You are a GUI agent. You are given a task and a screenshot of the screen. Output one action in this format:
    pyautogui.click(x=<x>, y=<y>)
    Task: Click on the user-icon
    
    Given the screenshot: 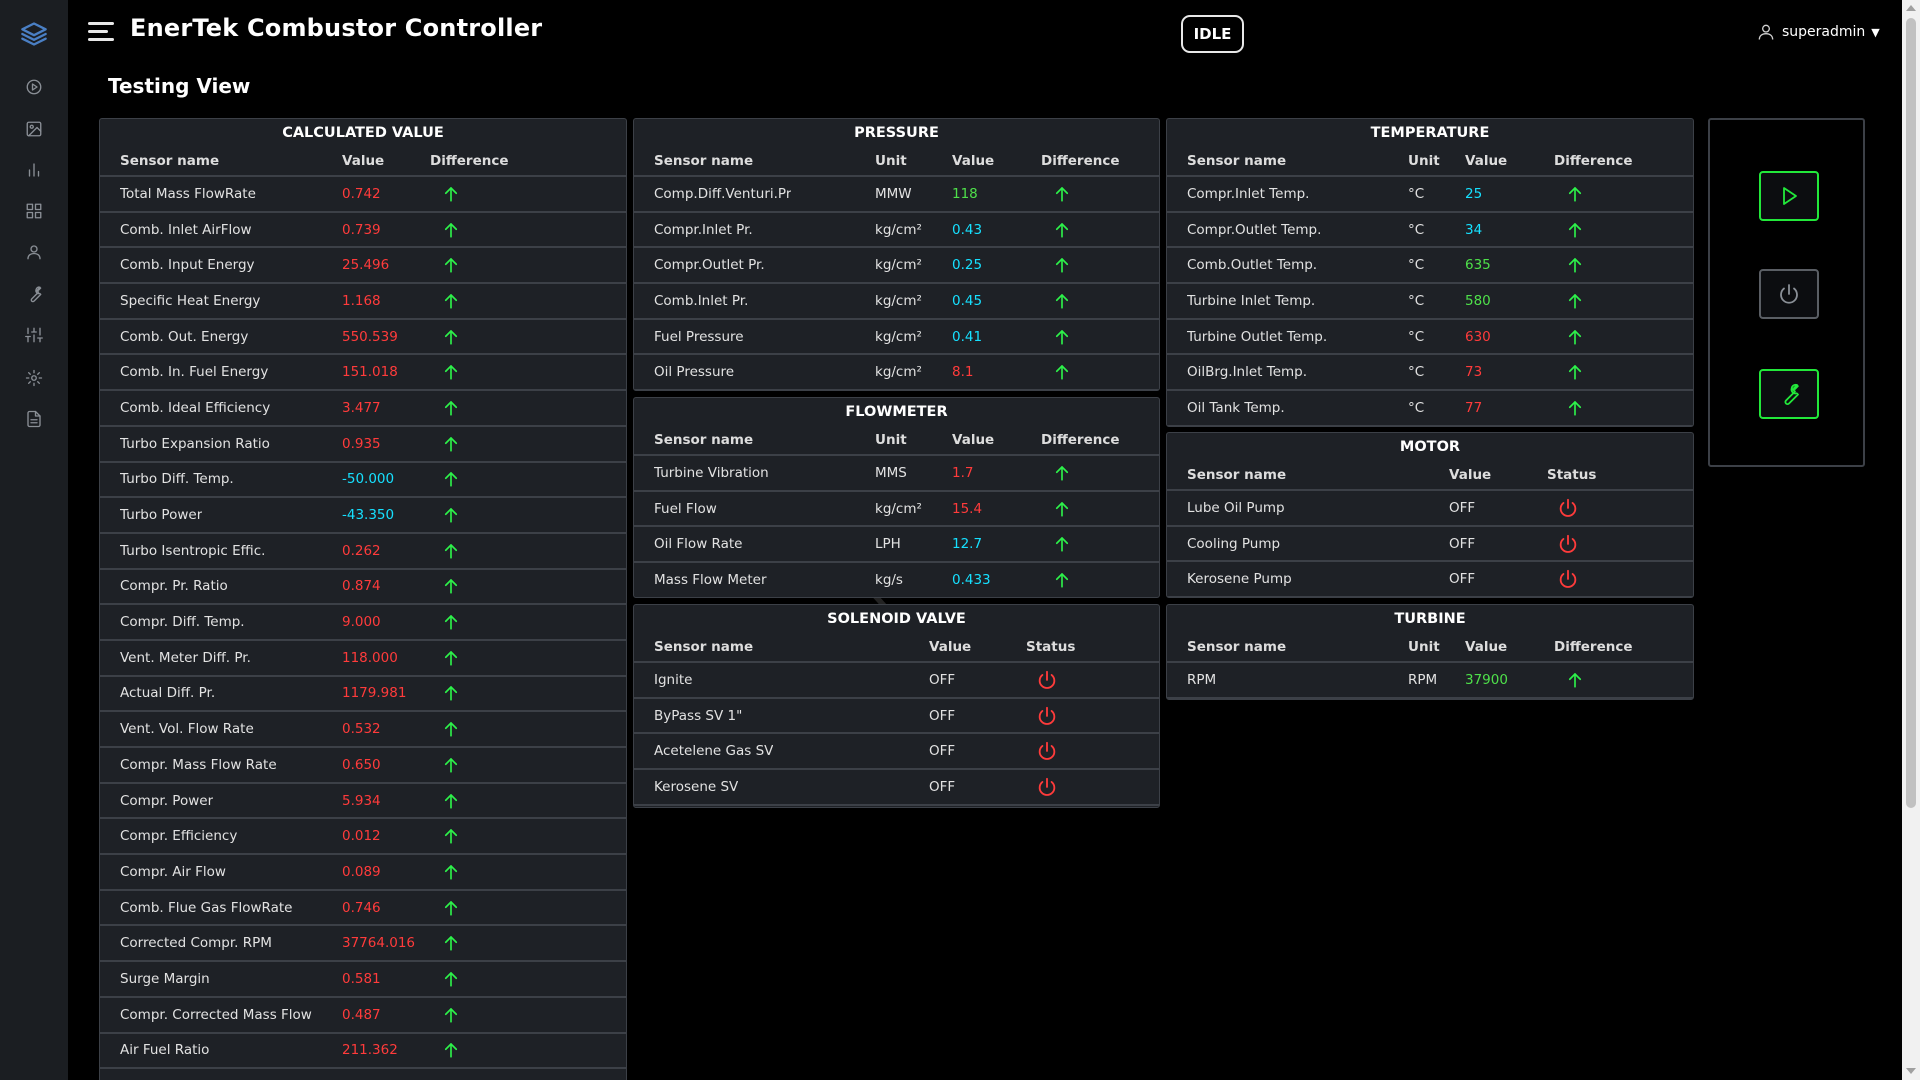 What is the action you would take?
    pyautogui.click(x=34, y=252)
    